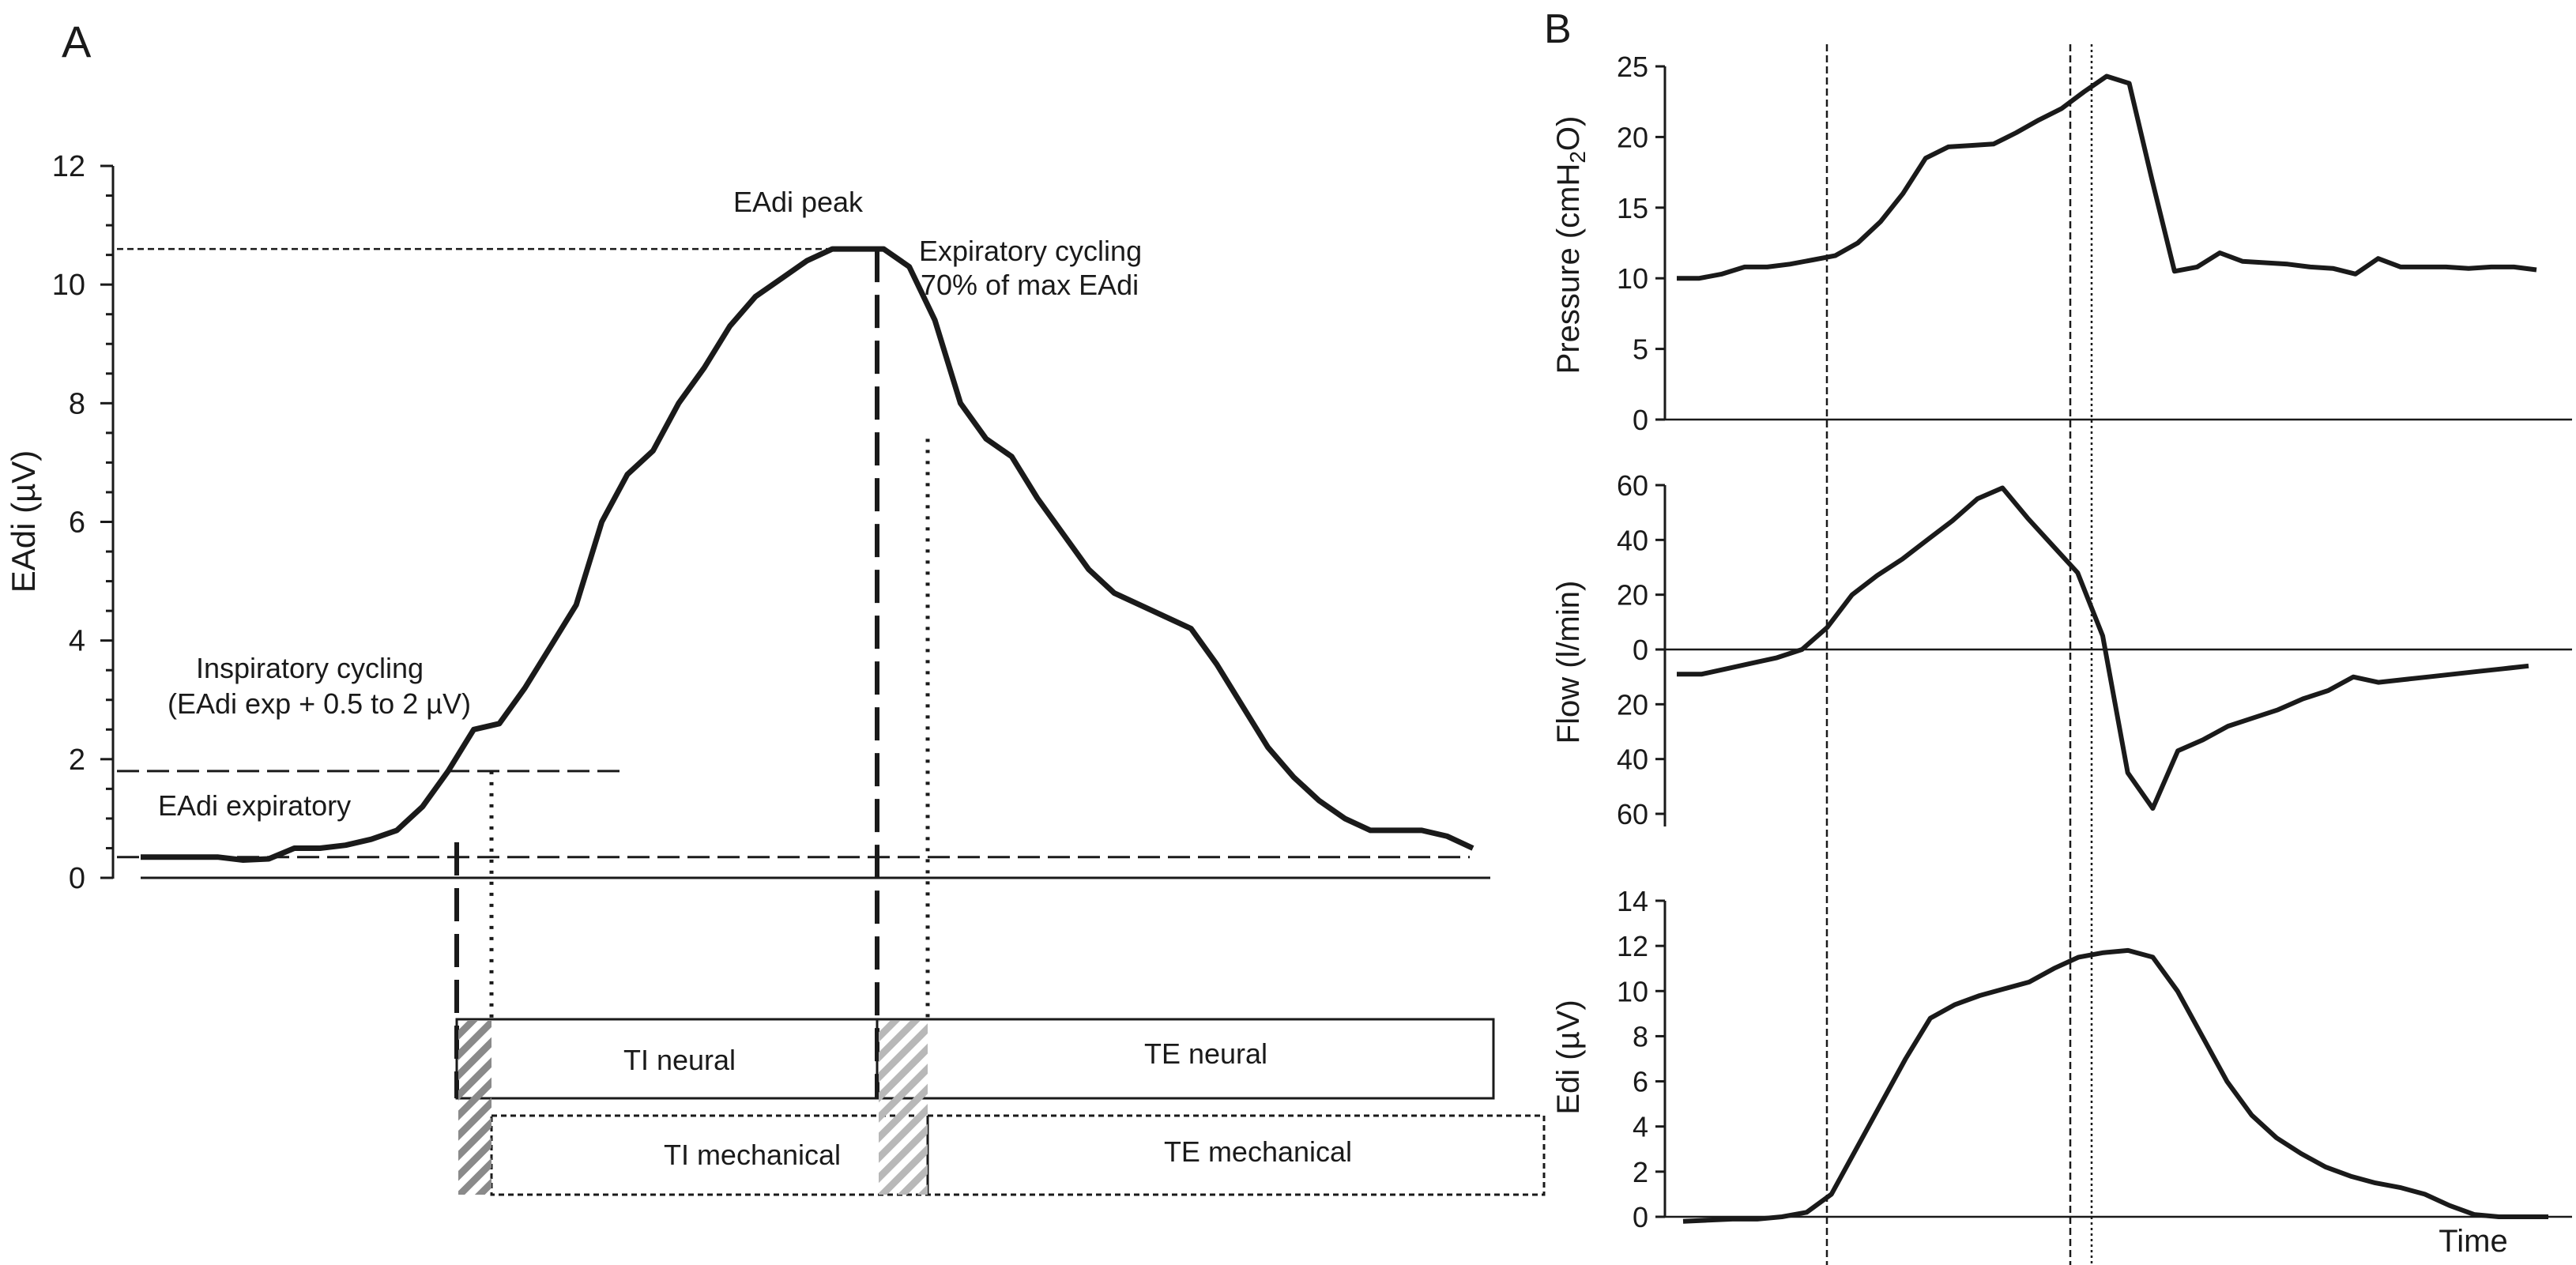  Describe the element at coordinates (2115, 1085) in the screenshot. I see `edi-curve` at that location.